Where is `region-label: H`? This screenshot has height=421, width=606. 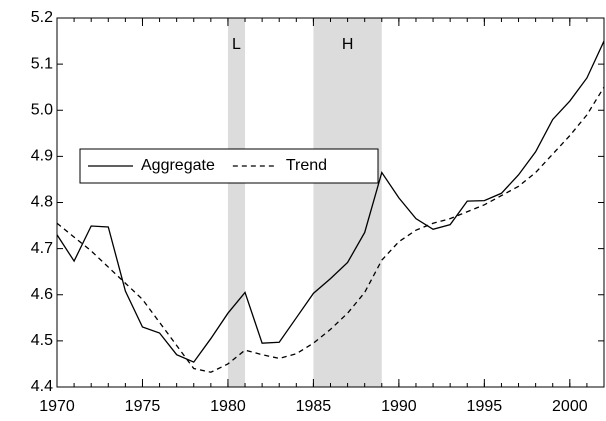 region-label: H is located at coordinates (348, 44).